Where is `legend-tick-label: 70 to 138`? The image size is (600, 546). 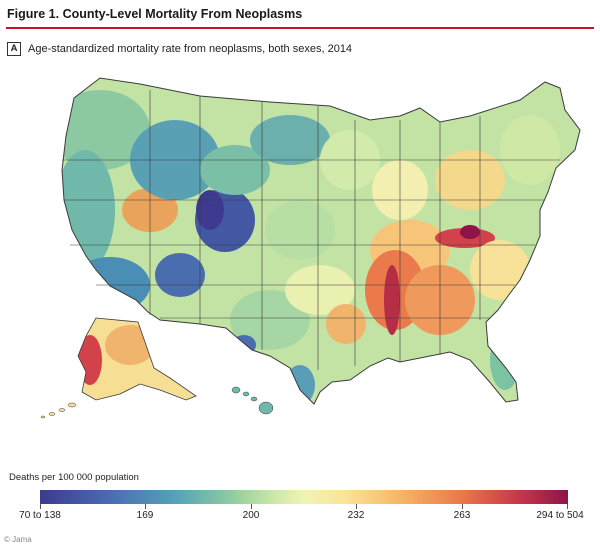 legend-tick-label: 70 to 138 is located at coordinates (40, 515).